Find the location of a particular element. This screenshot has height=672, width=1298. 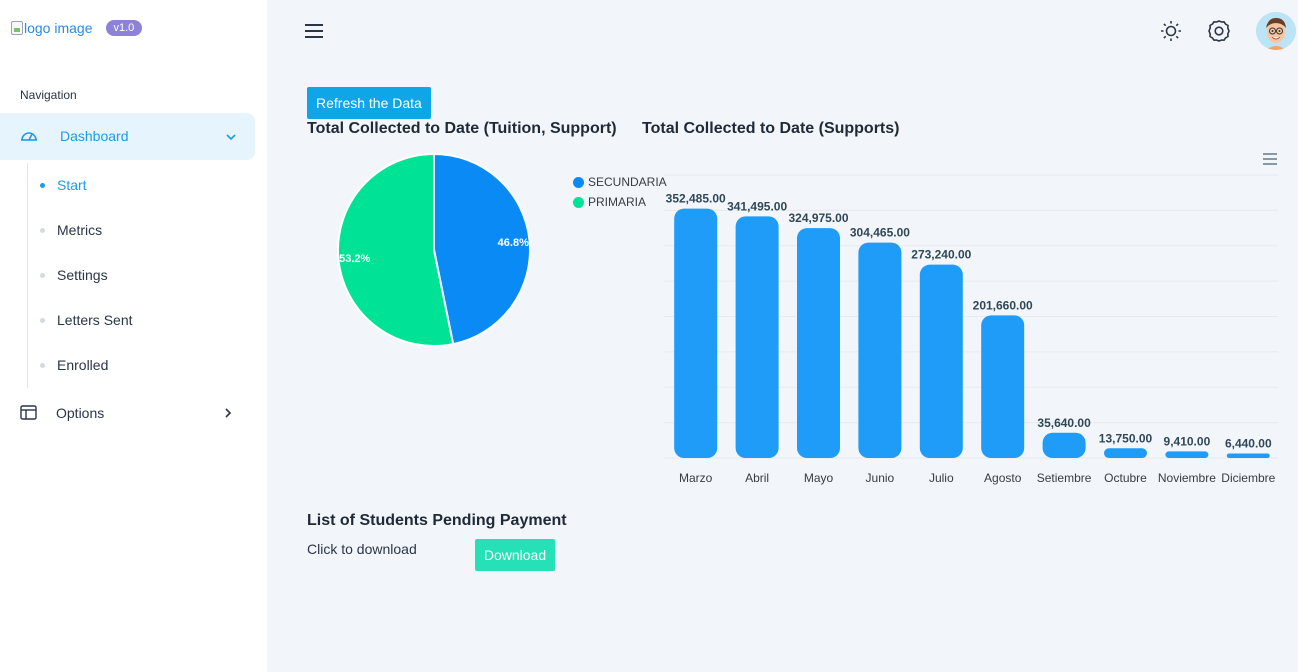

chart-menu-icon is located at coordinates (1270, 161).